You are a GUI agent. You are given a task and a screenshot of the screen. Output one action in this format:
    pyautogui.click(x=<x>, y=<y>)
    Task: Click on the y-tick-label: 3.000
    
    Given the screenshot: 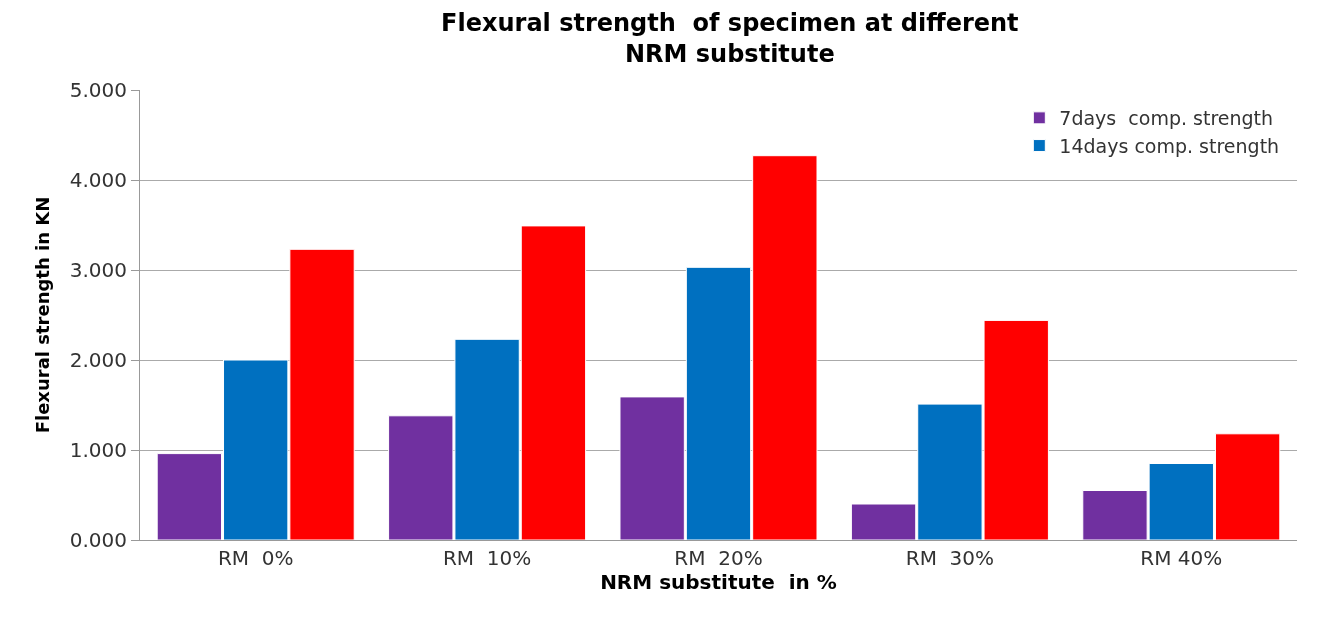 What is the action you would take?
    pyautogui.click(x=98, y=270)
    